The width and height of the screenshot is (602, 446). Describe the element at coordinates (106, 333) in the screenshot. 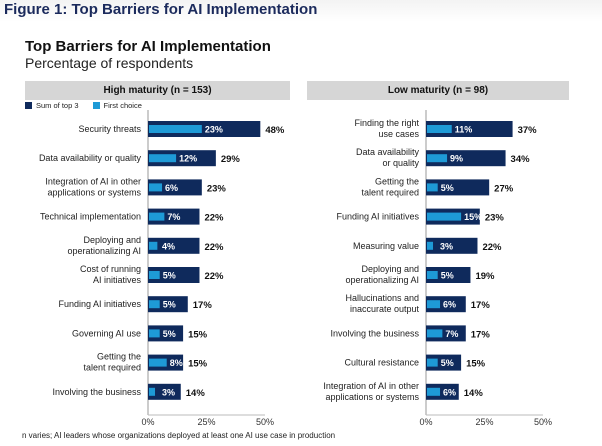

I see `category-label: Governing AI use` at that location.